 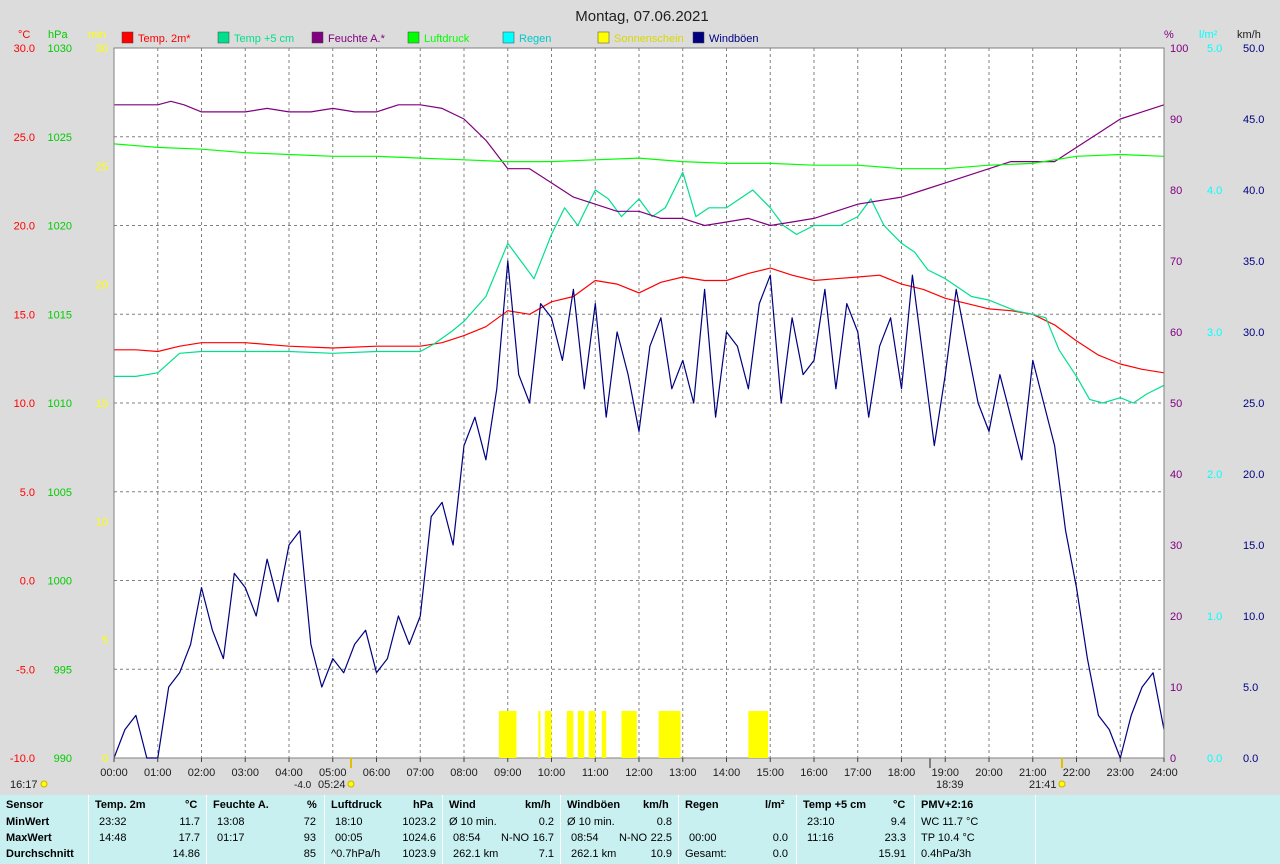 What do you see at coordinates (734, 39) in the screenshot?
I see `legend-label: Windböen` at bounding box center [734, 39].